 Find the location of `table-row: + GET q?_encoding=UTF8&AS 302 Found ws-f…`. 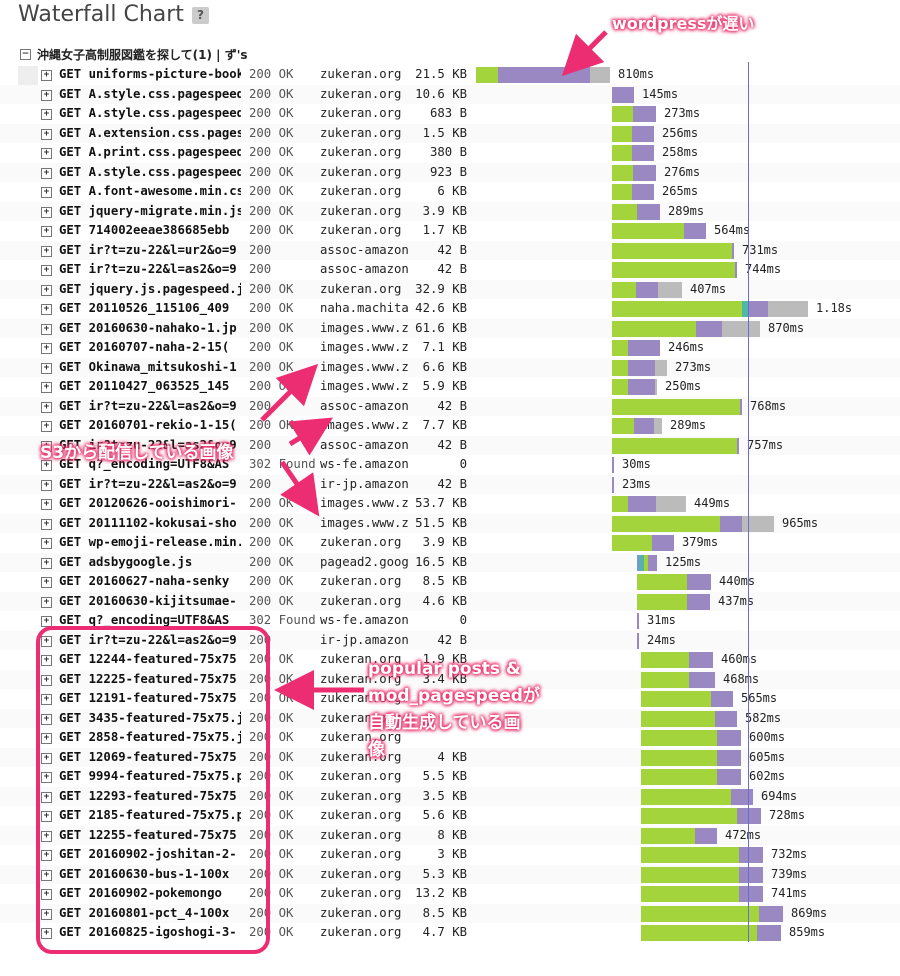

table-row: + GET q?_encoding=UTF8&AS 302 Found ws-f… is located at coordinates (450, 621).